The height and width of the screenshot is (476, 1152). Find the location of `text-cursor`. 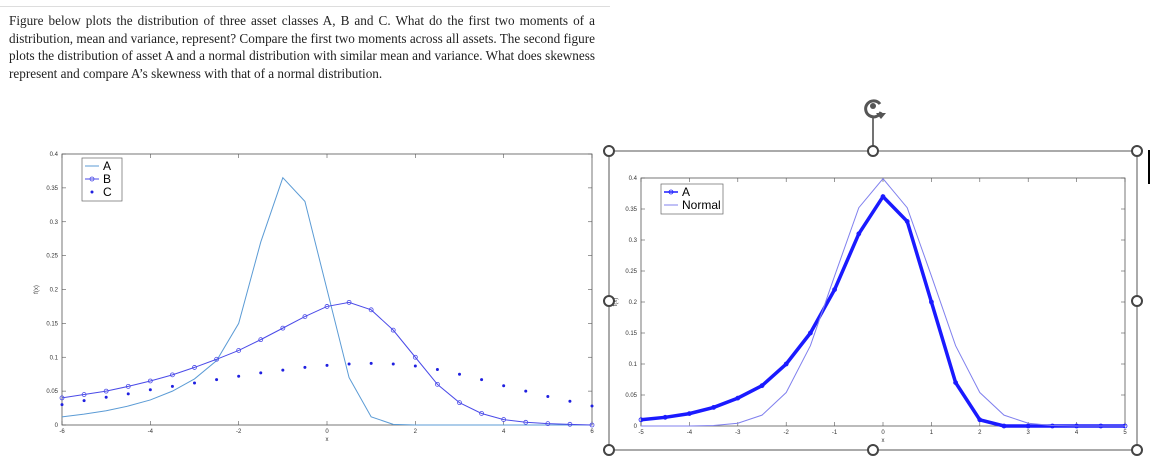

text-cursor is located at coordinates (1149, 167).